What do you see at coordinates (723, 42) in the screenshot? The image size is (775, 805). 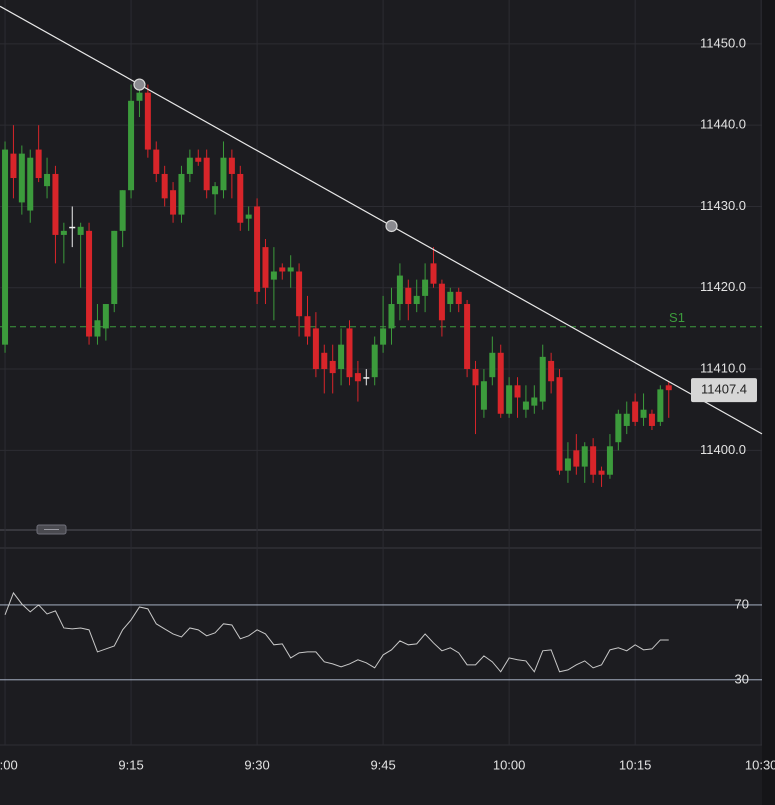 I see `y-tick-label: 11450.0` at bounding box center [723, 42].